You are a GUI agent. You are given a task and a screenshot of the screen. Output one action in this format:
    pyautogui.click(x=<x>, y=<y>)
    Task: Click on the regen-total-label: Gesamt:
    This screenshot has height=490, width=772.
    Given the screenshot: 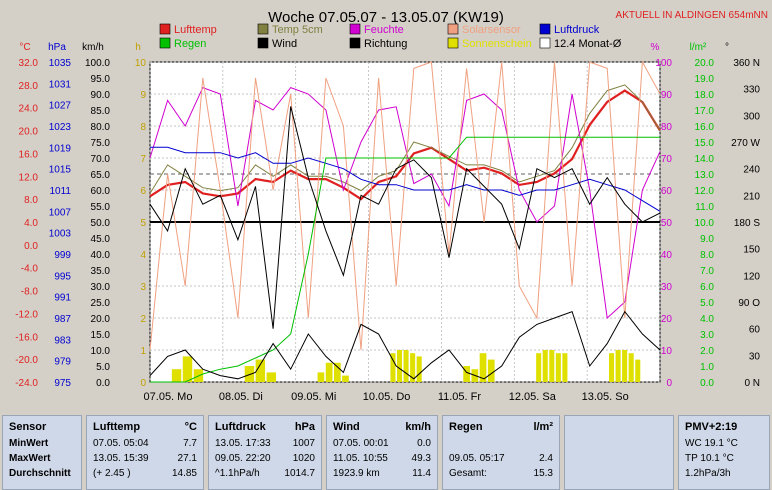 What is the action you would take?
    pyautogui.click(x=468, y=473)
    